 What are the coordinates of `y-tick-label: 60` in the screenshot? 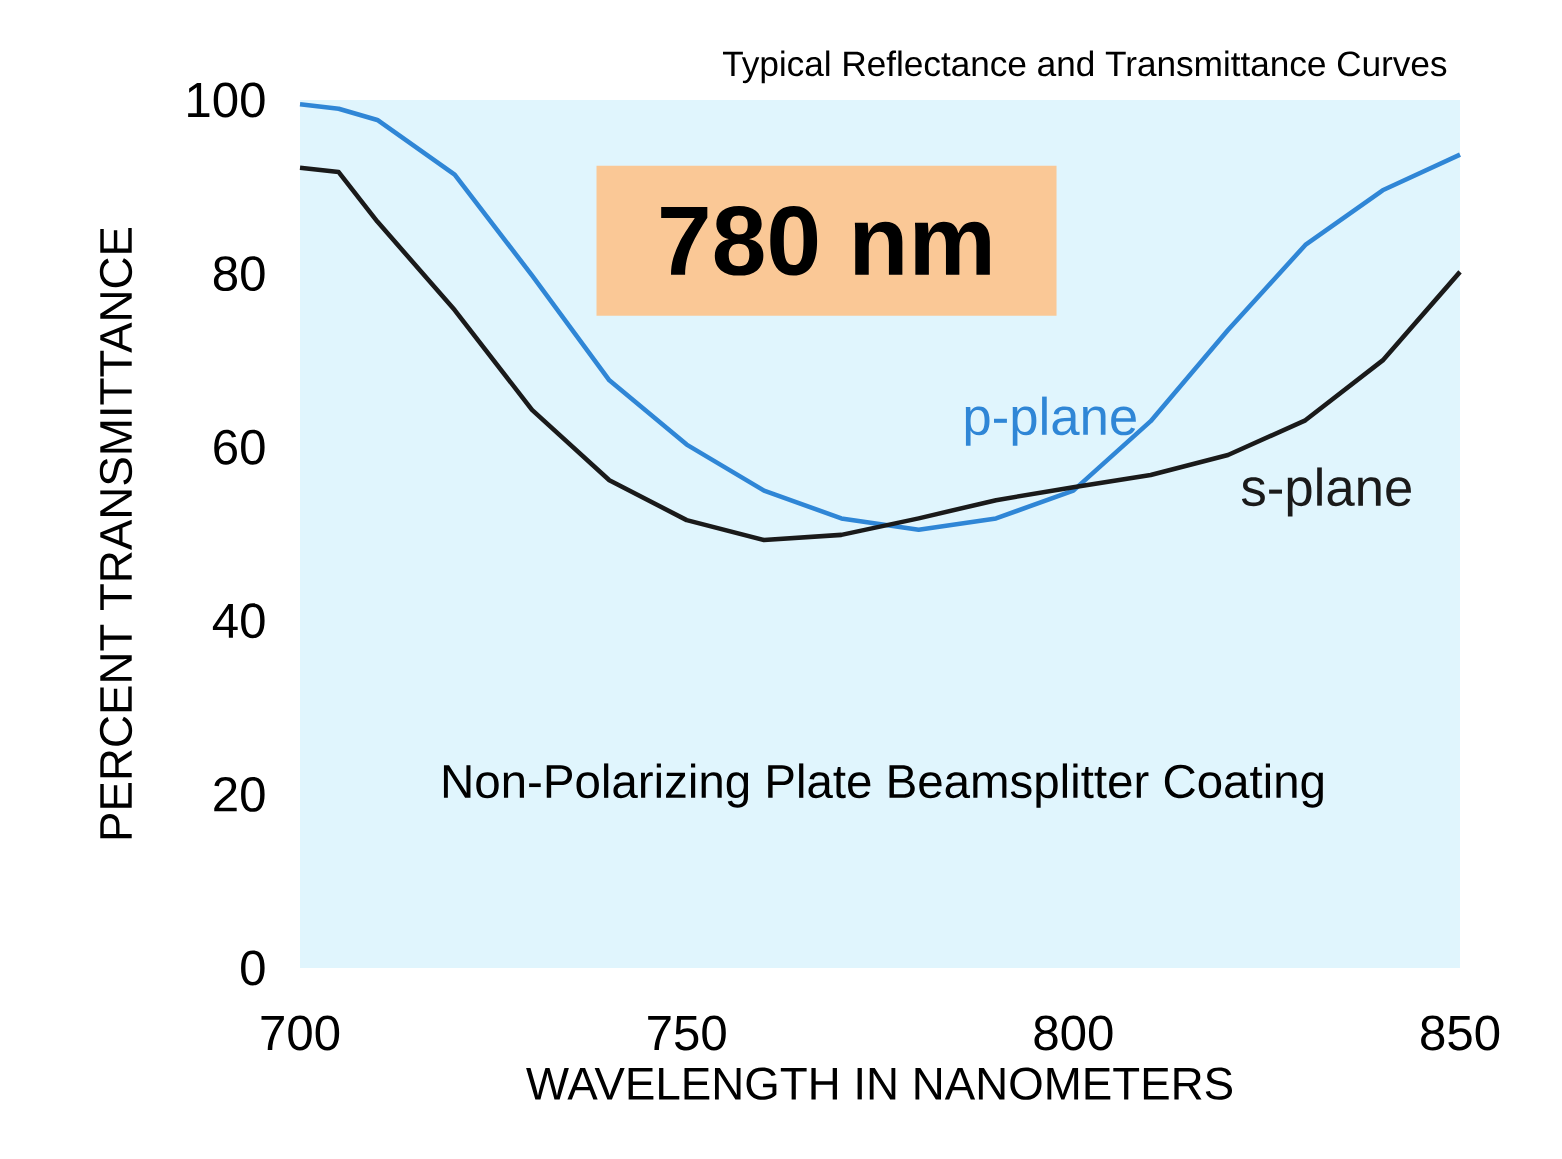 It's located at (239, 447).